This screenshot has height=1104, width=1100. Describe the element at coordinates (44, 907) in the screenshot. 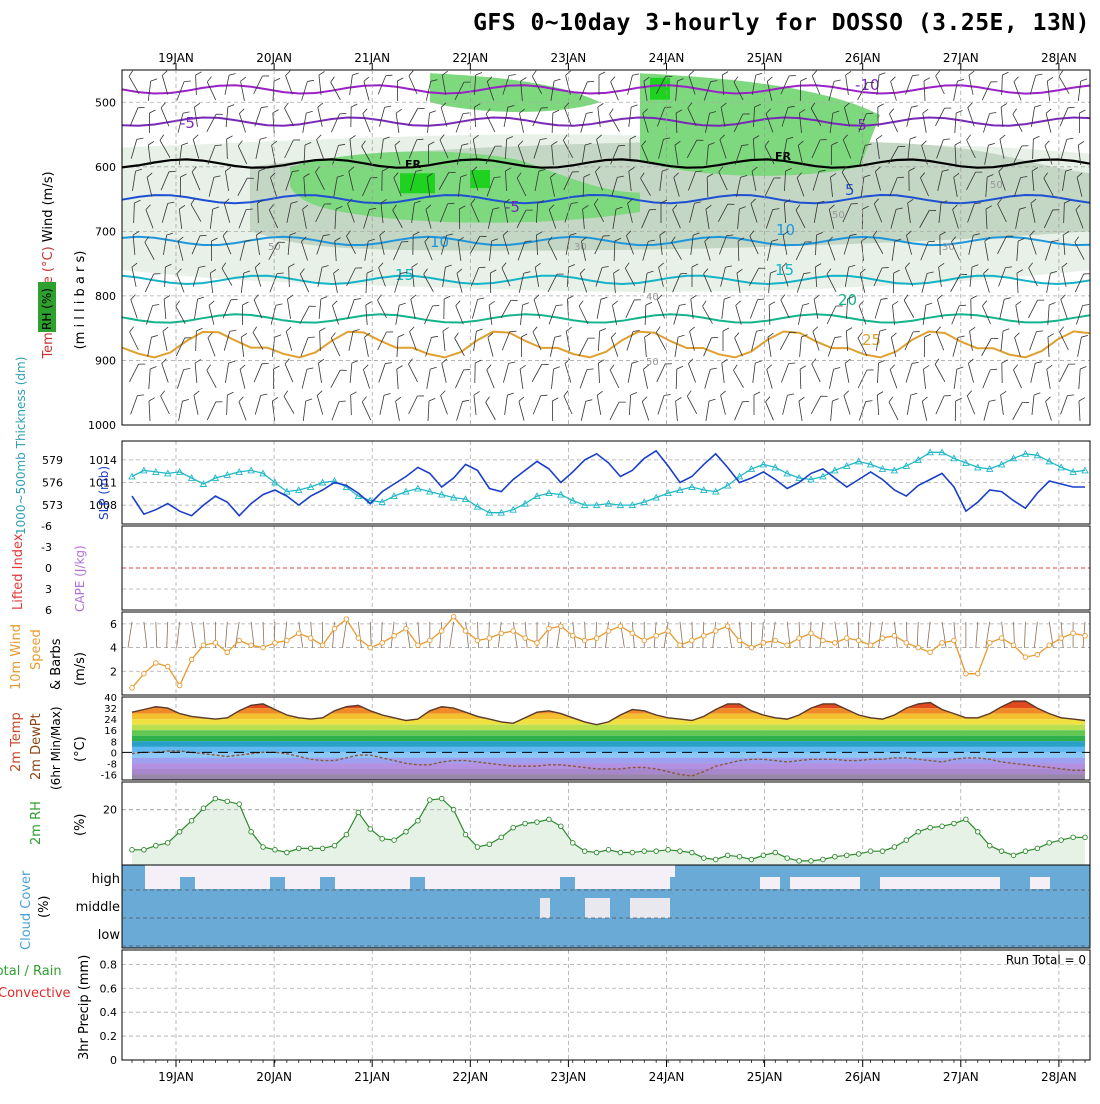

I see `cloud-yunit: (%)` at that location.